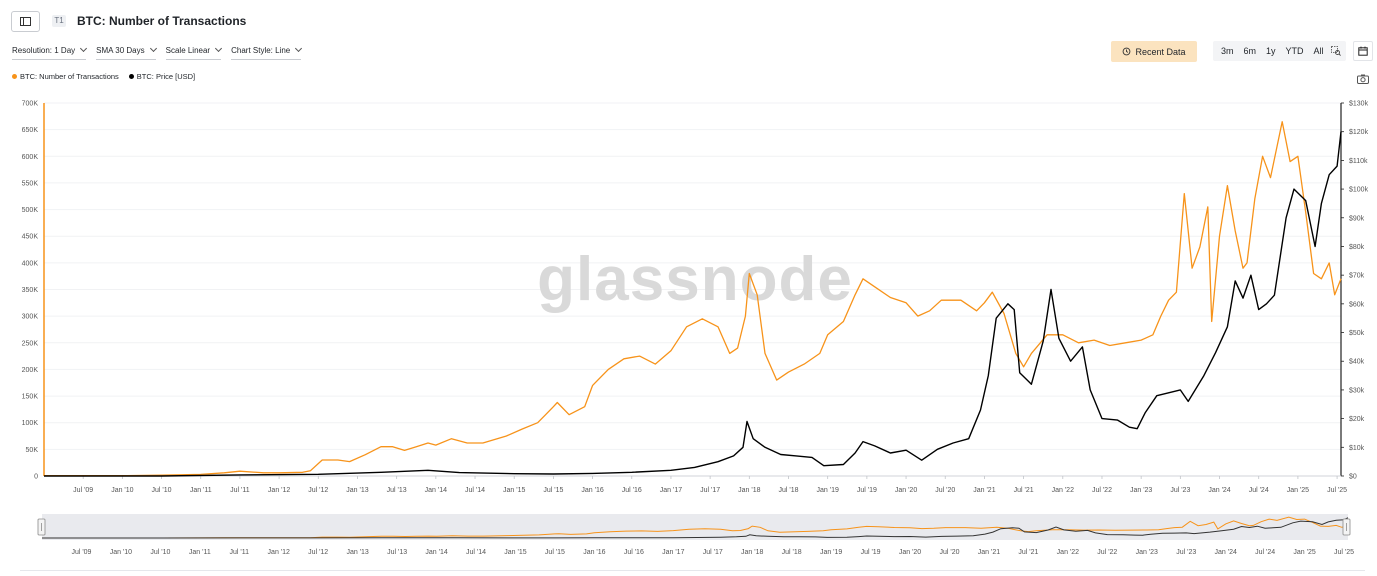 Image resolution: width=1377 pixels, height=576 pixels. I want to click on y-left-tick-label: 700K, so click(30, 104).